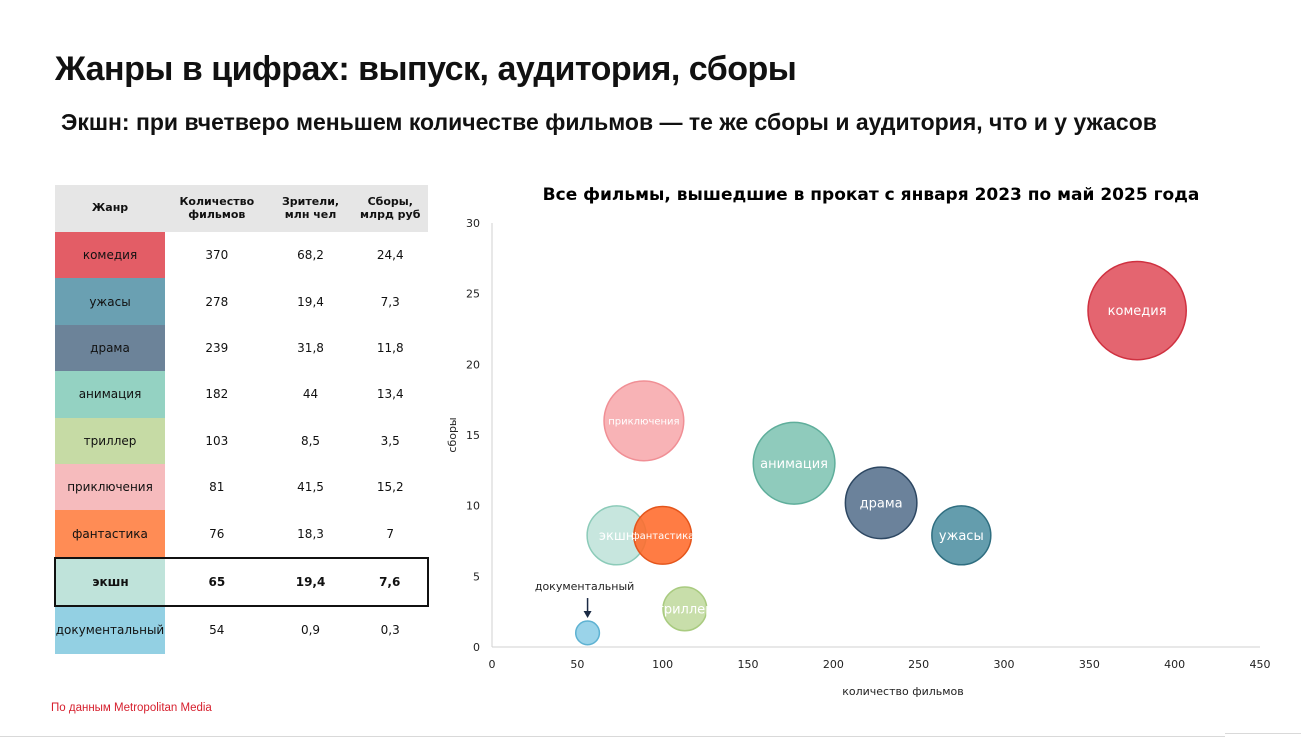 The width and height of the screenshot is (1301, 740). Describe the element at coordinates (390, 347) in the screenshot. I see `revenue-cell: 11,8` at that location.